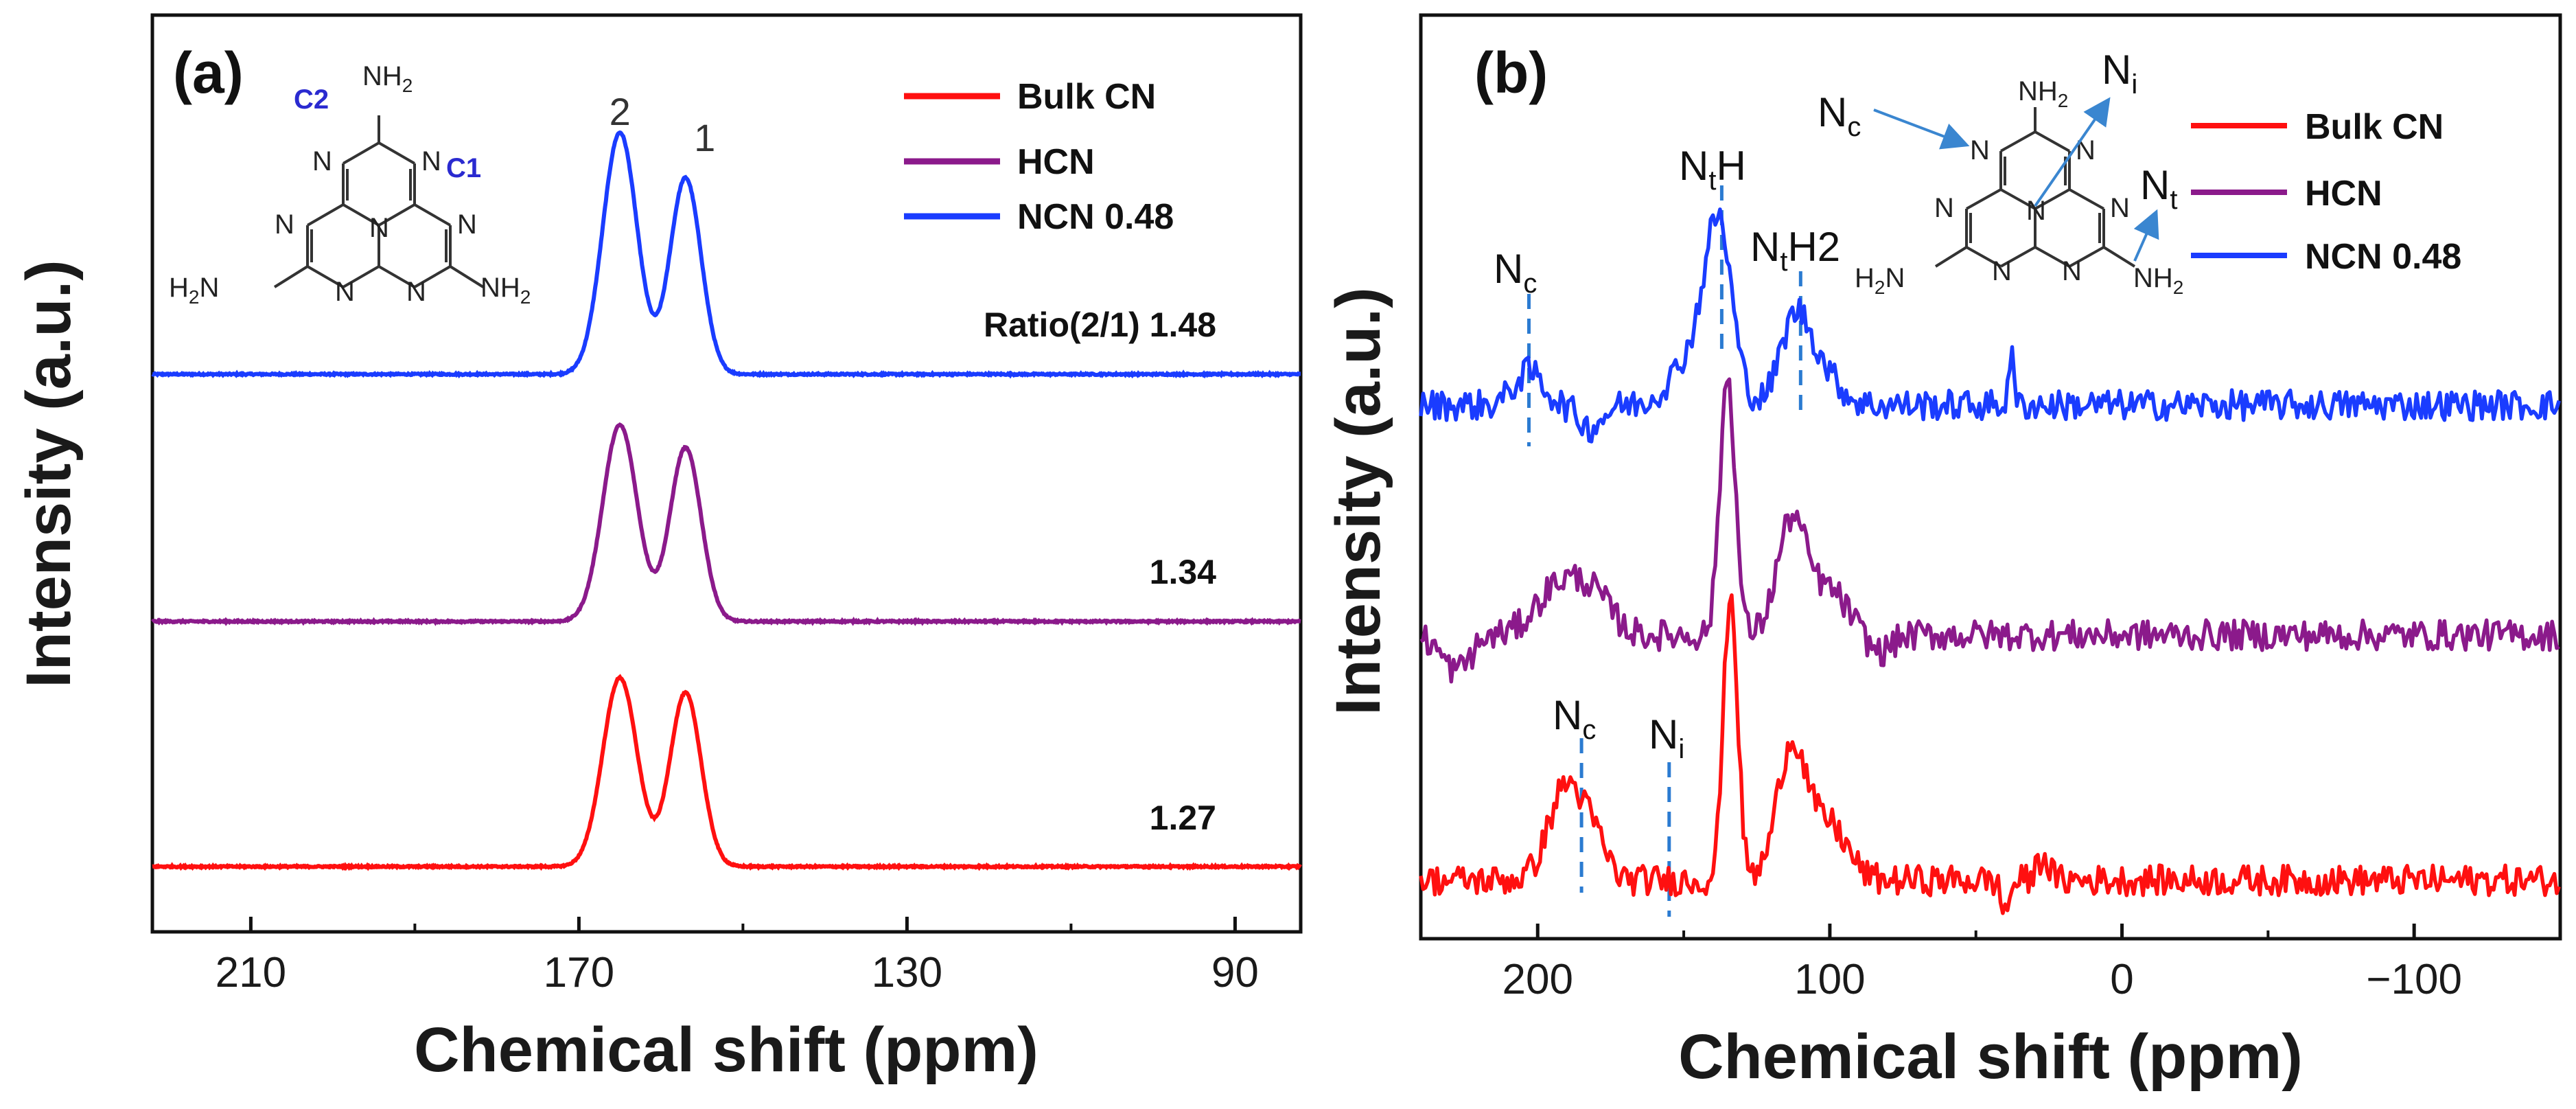 This screenshot has height=1109, width=2576. I want to click on panel-b-x-axis-title: Chemical shift (ppm), so click(1990, 1057).